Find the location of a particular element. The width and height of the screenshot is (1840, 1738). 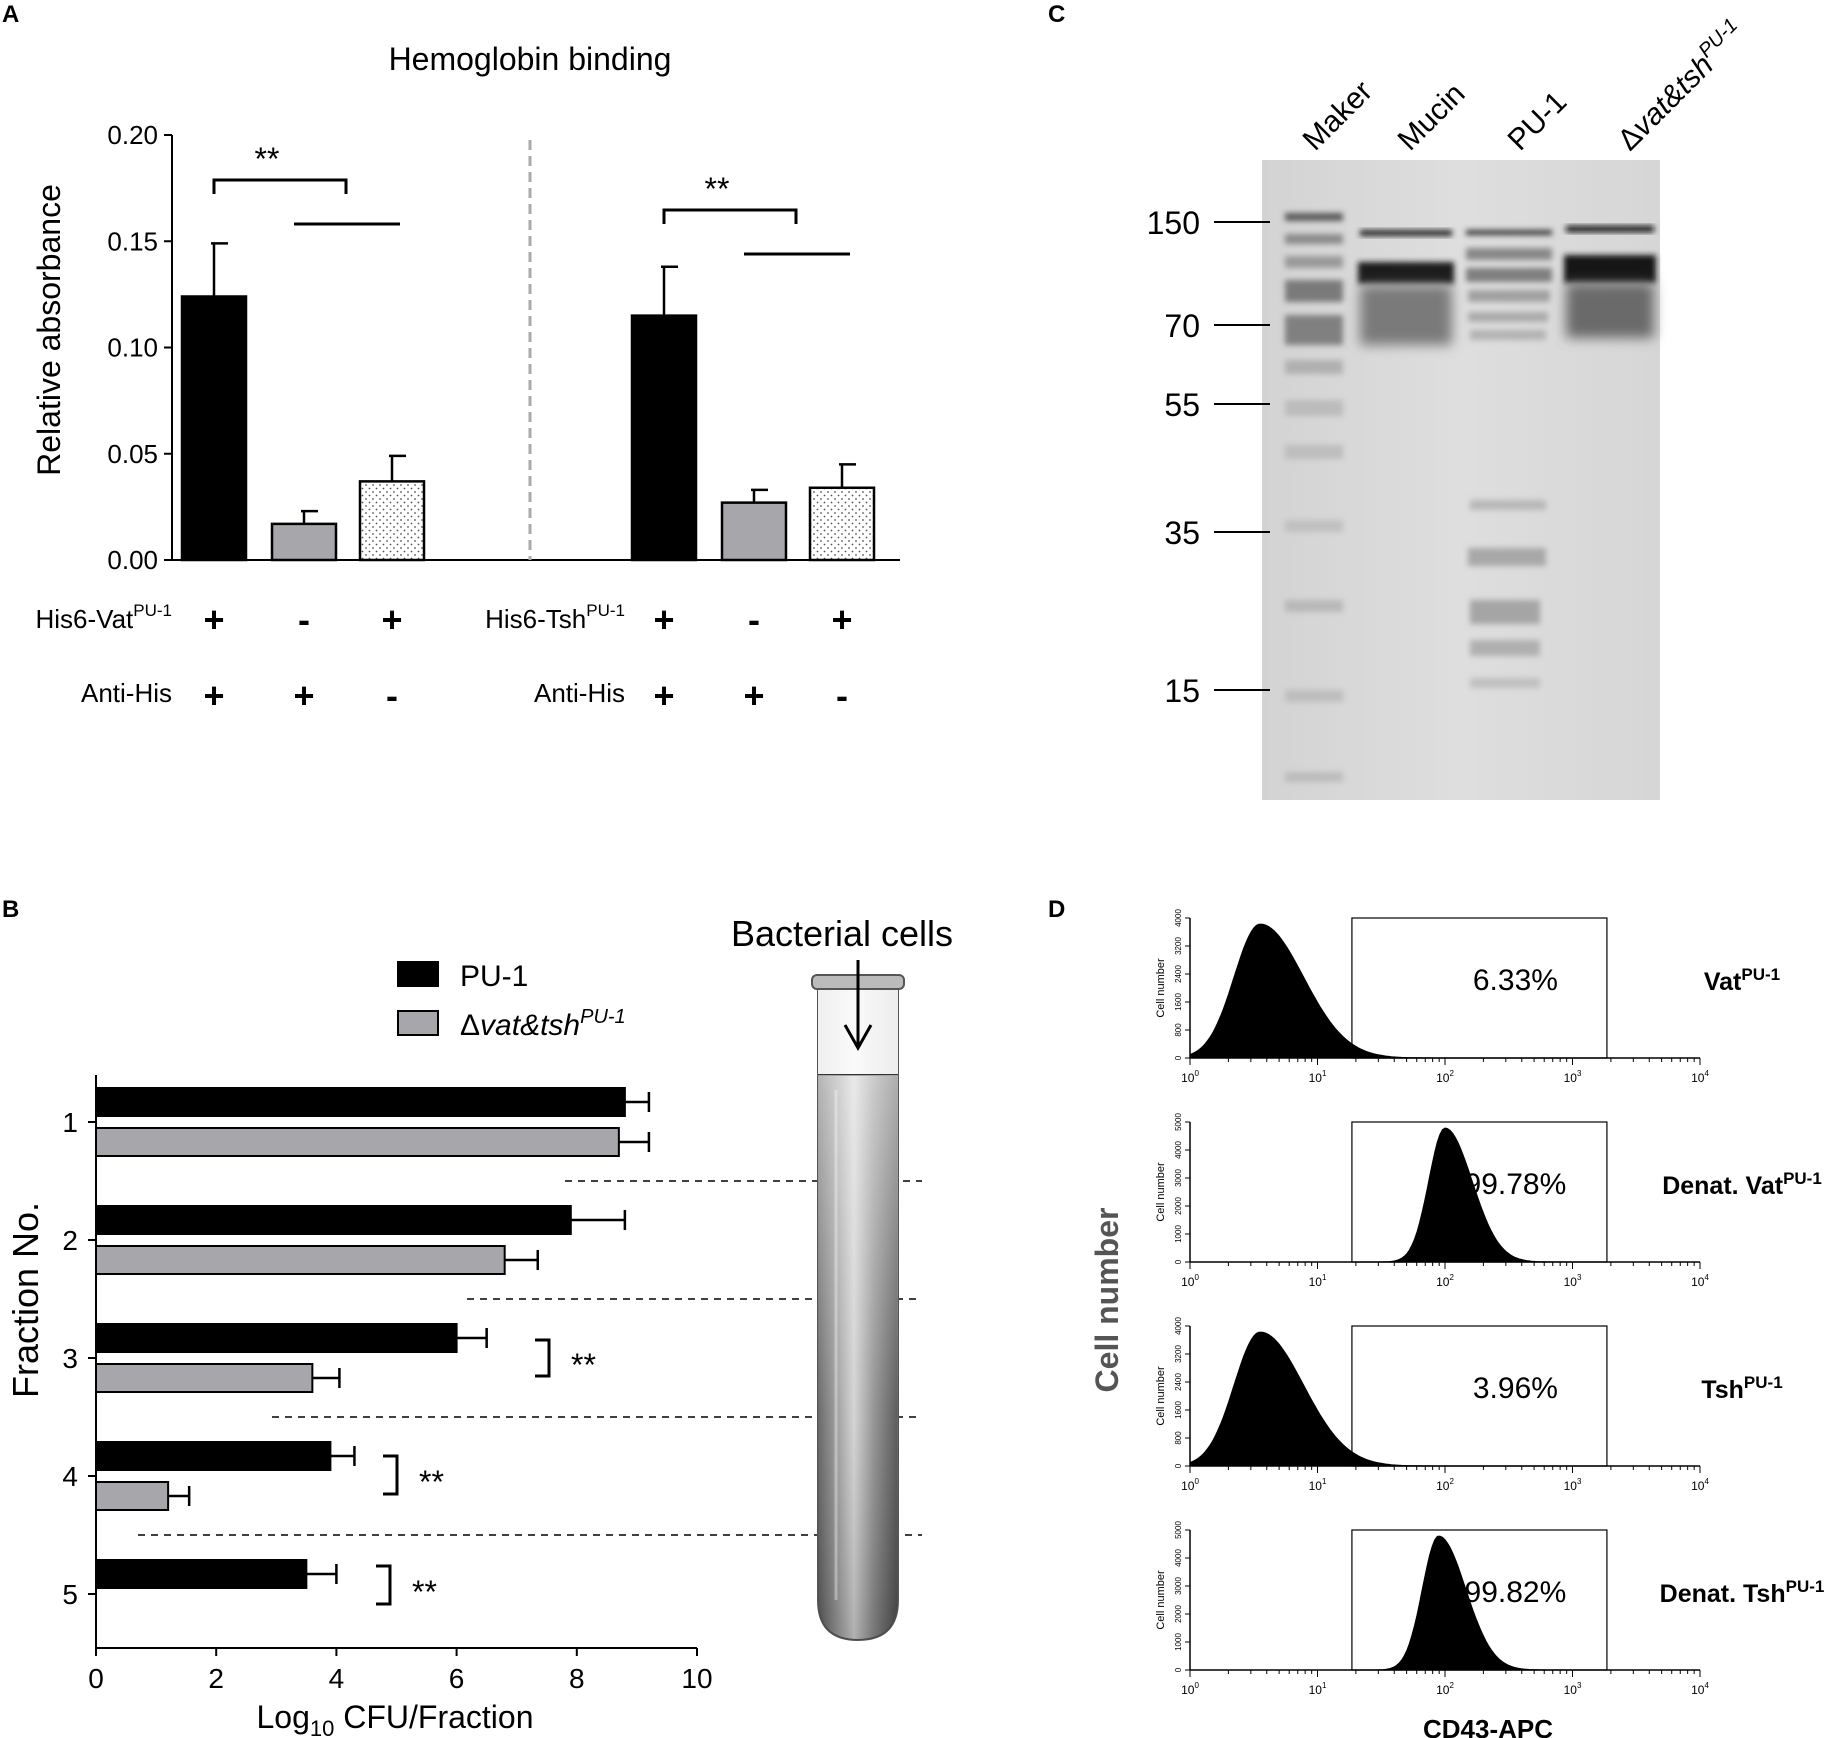

gel-lane-labels: Maker Mucin PU-1 Δvat&tshPU-1 is located at coordinates (1524, 85).